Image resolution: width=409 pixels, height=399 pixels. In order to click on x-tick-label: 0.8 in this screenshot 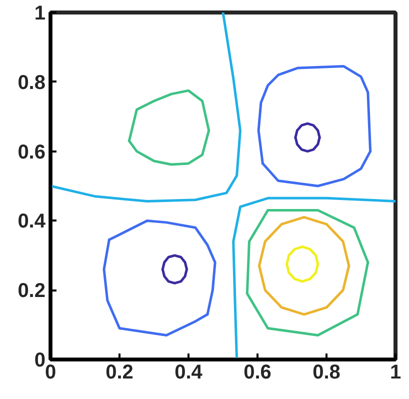, I will do `click(326, 373)`.